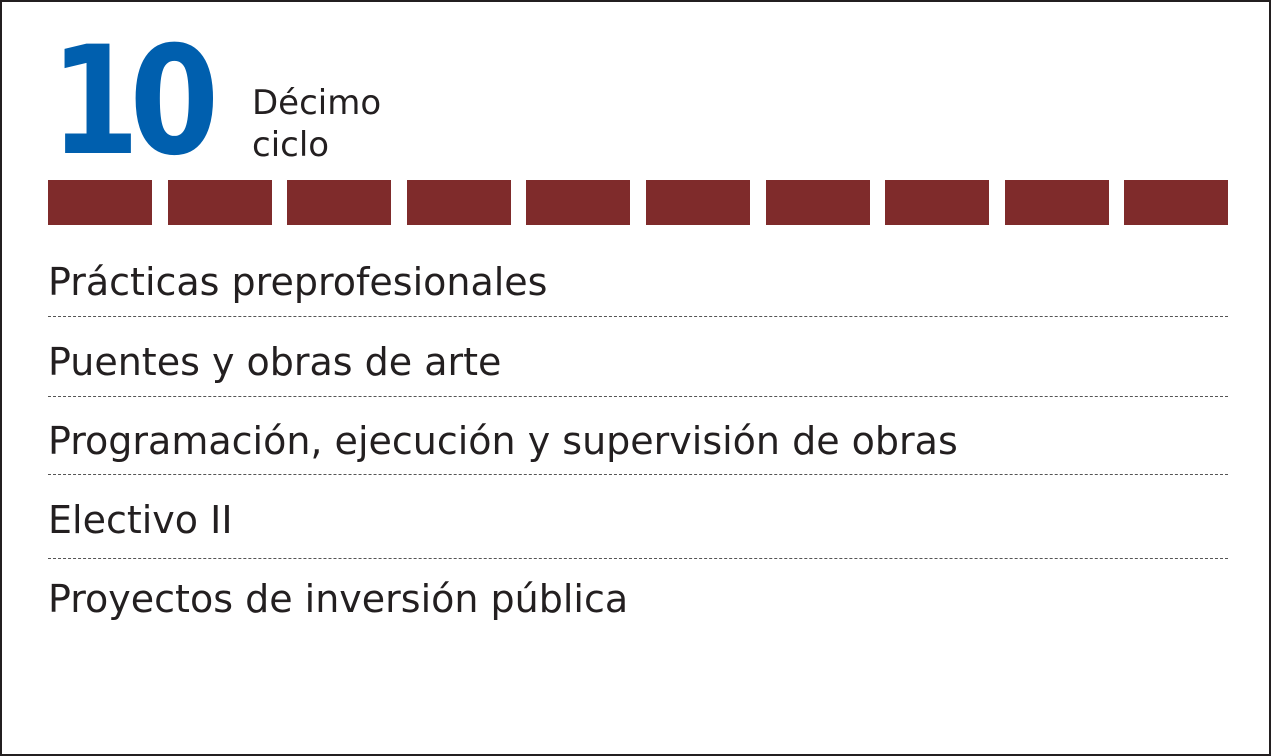 The image size is (1271, 756). What do you see at coordinates (134, 102) in the screenshot?
I see `cycle-number: 10` at bounding box center [134, 102].